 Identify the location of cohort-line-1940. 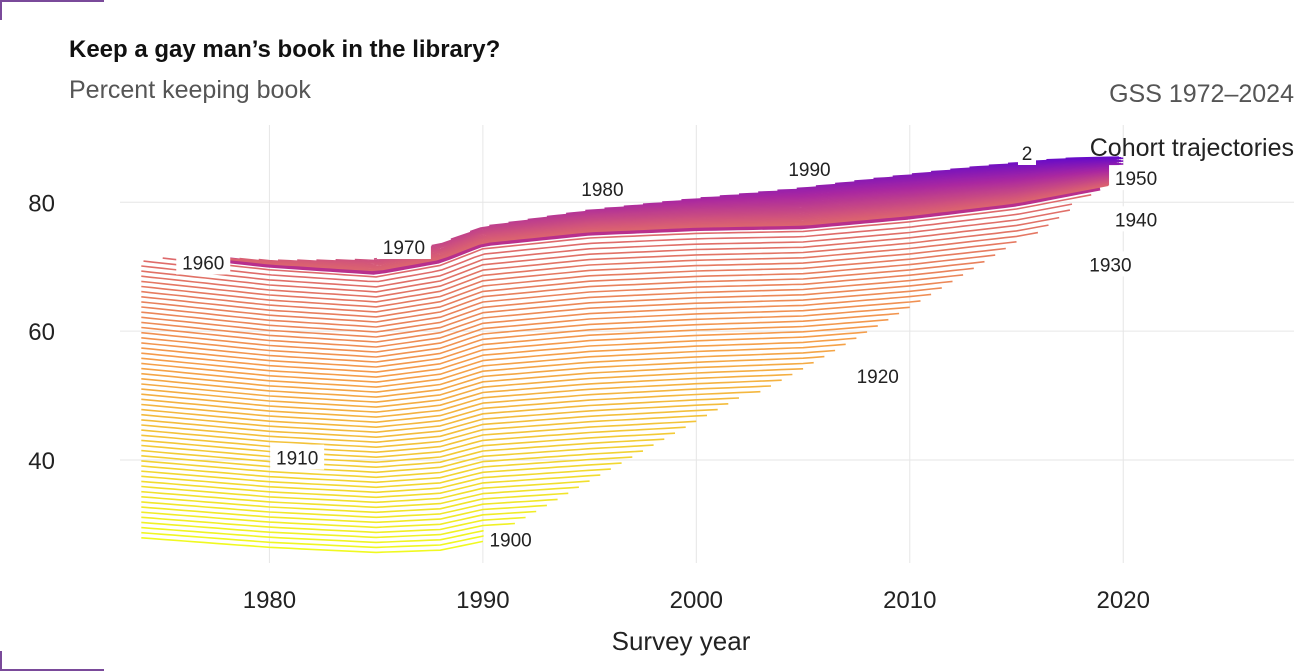
(563, 291).